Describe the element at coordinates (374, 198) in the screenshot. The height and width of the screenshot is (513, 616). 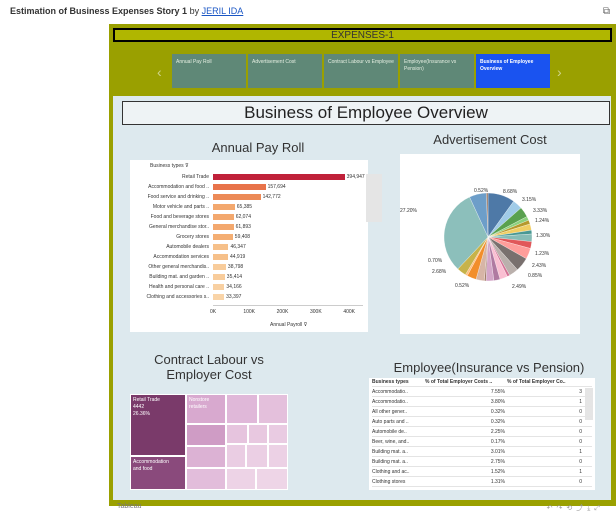
I see `payroll-scrollbar` at that location.